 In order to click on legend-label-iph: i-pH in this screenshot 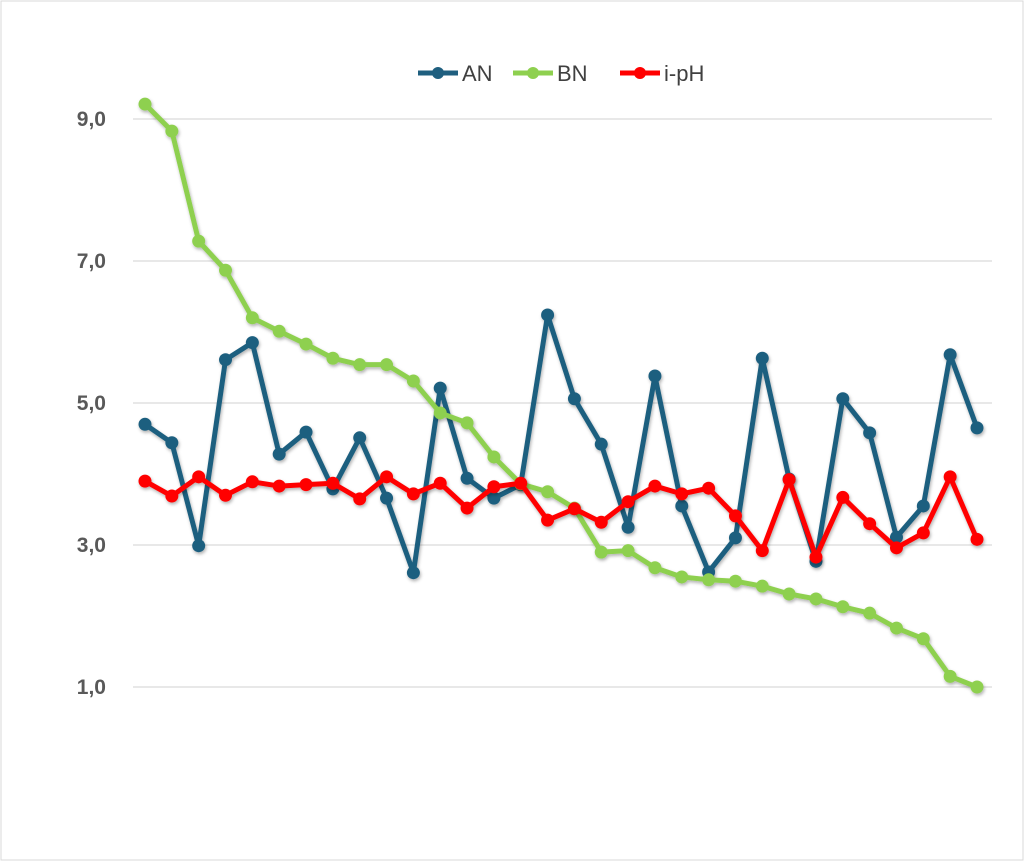, I will do `click(684, 73)`.